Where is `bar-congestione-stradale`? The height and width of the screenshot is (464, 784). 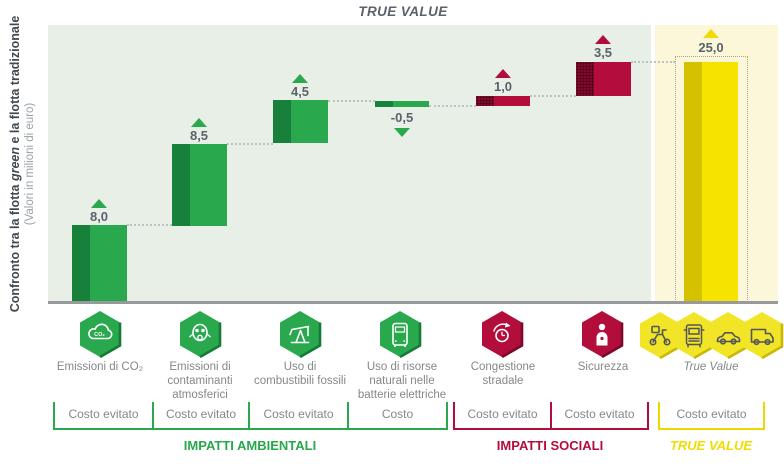
bar-congestione-stradale is located at coordinates (503, 101).